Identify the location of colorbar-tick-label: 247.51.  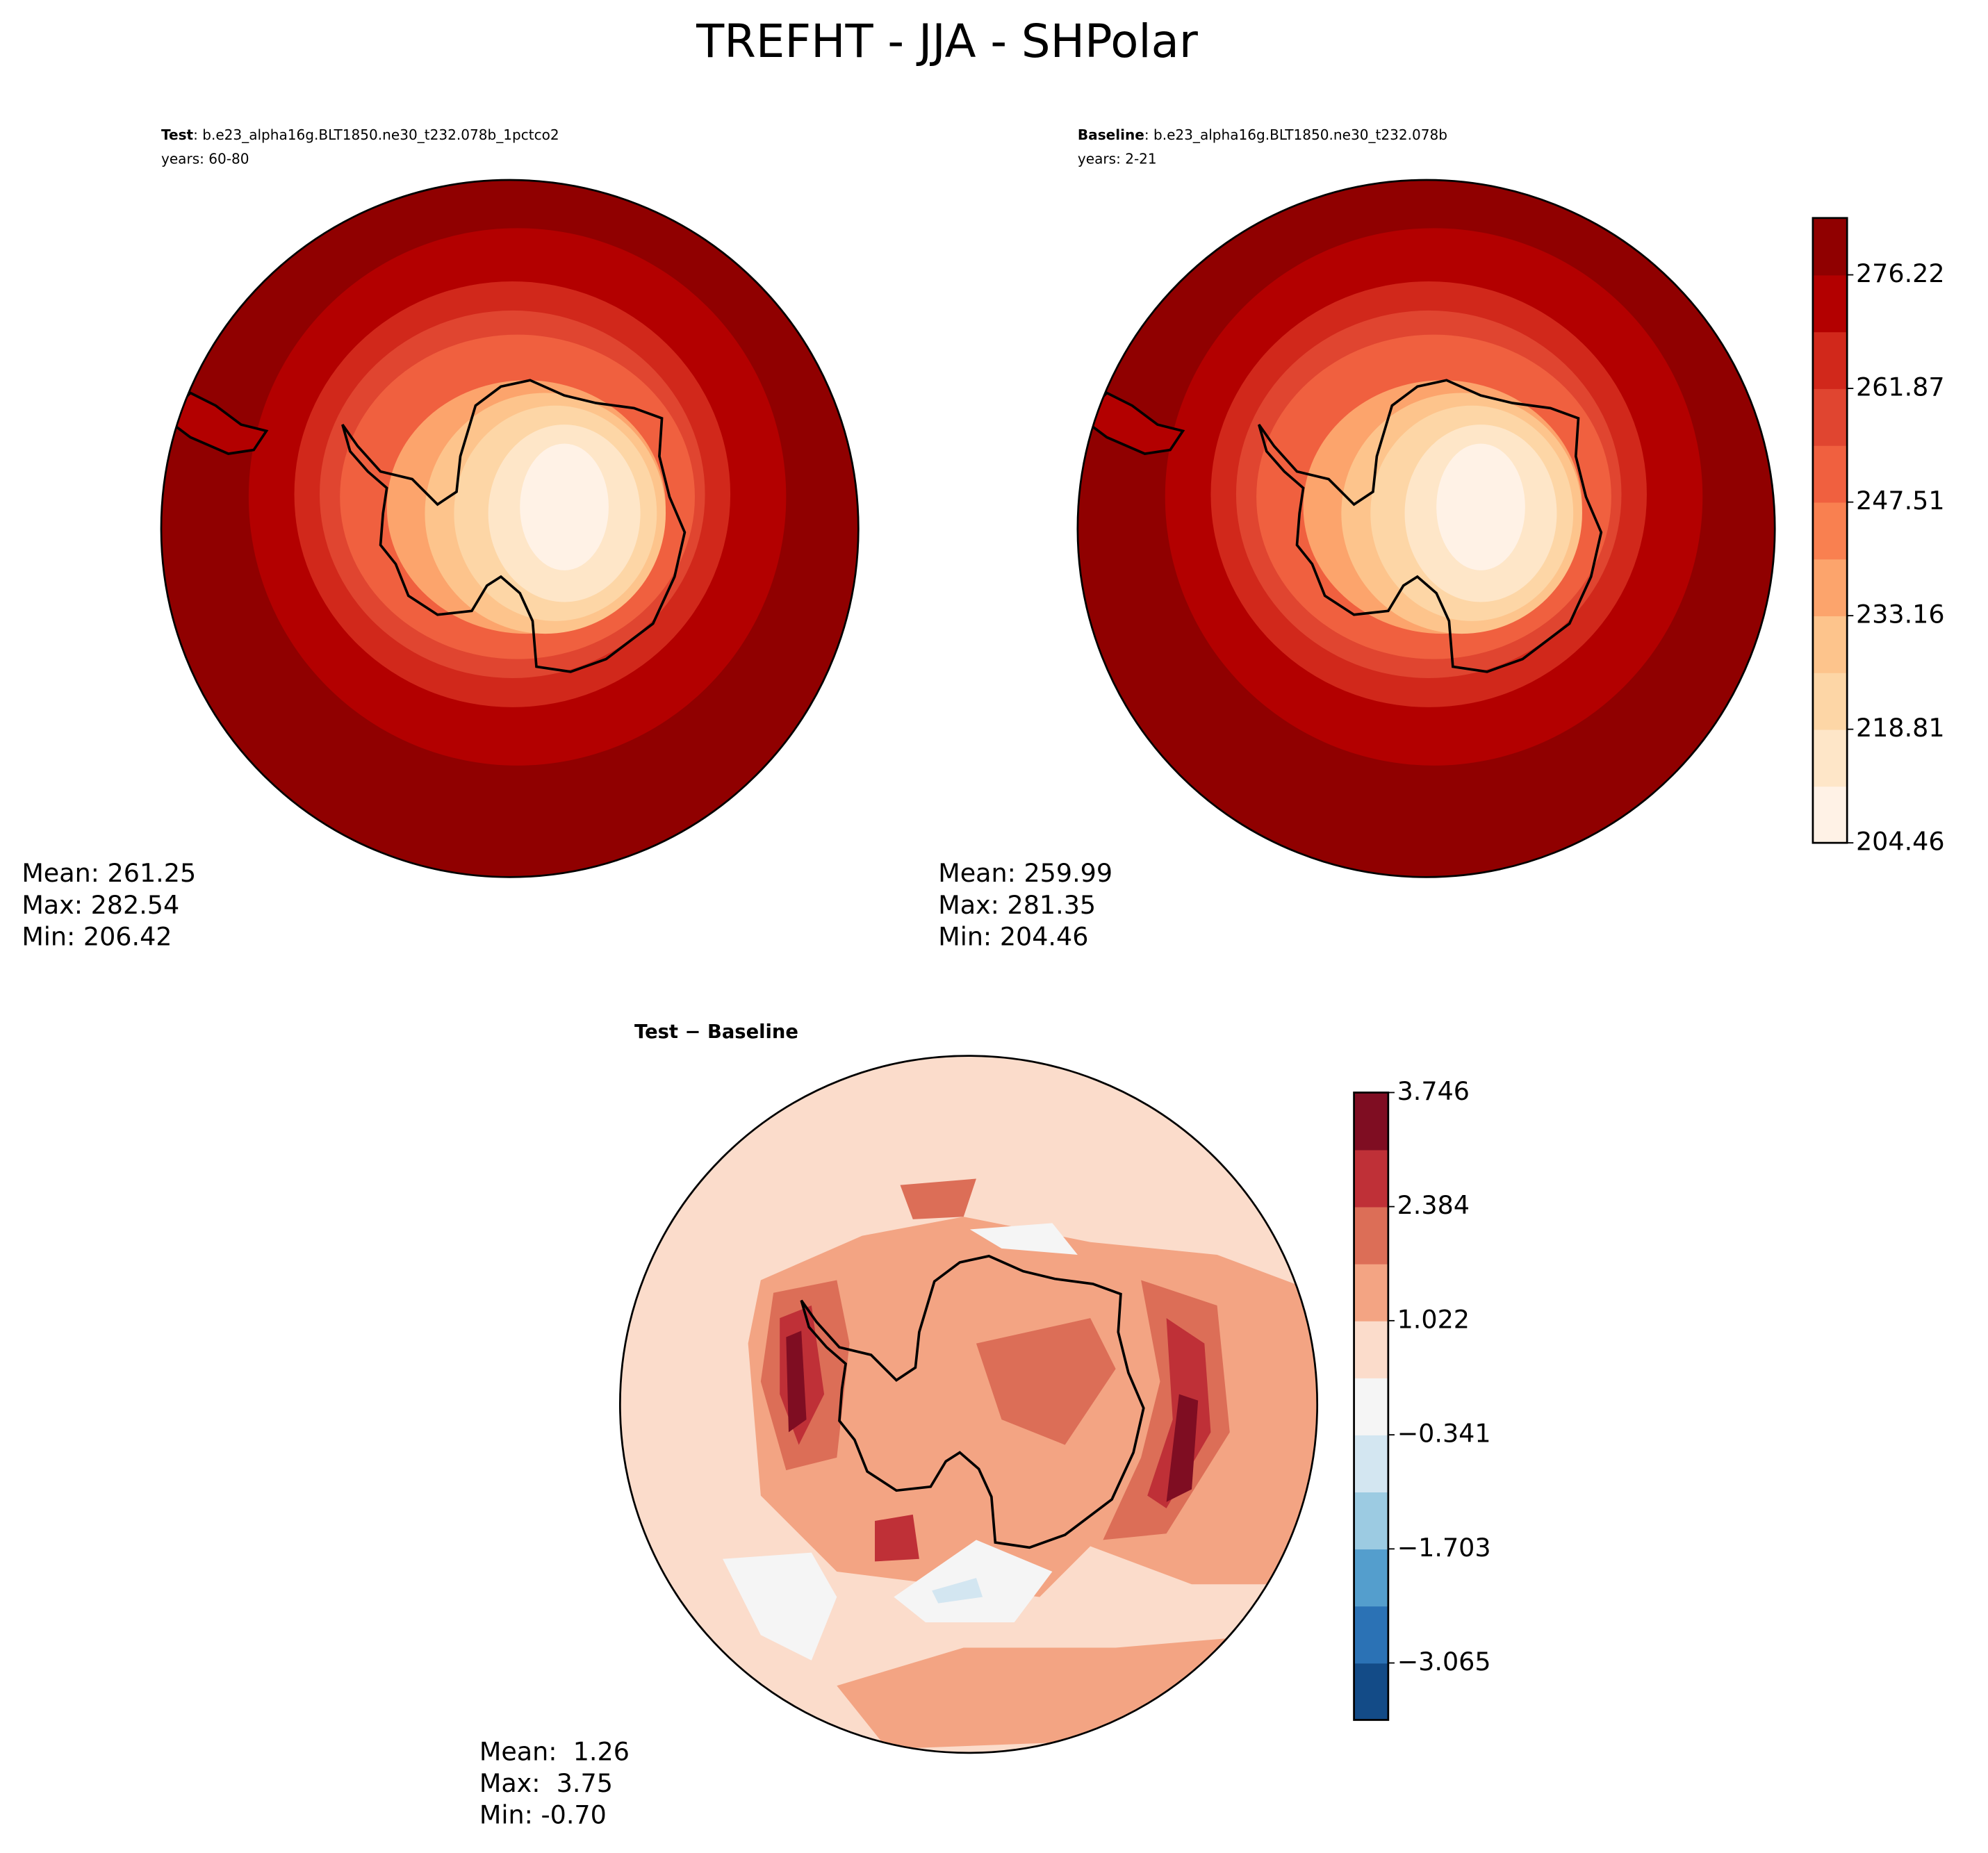
(1900, 501).